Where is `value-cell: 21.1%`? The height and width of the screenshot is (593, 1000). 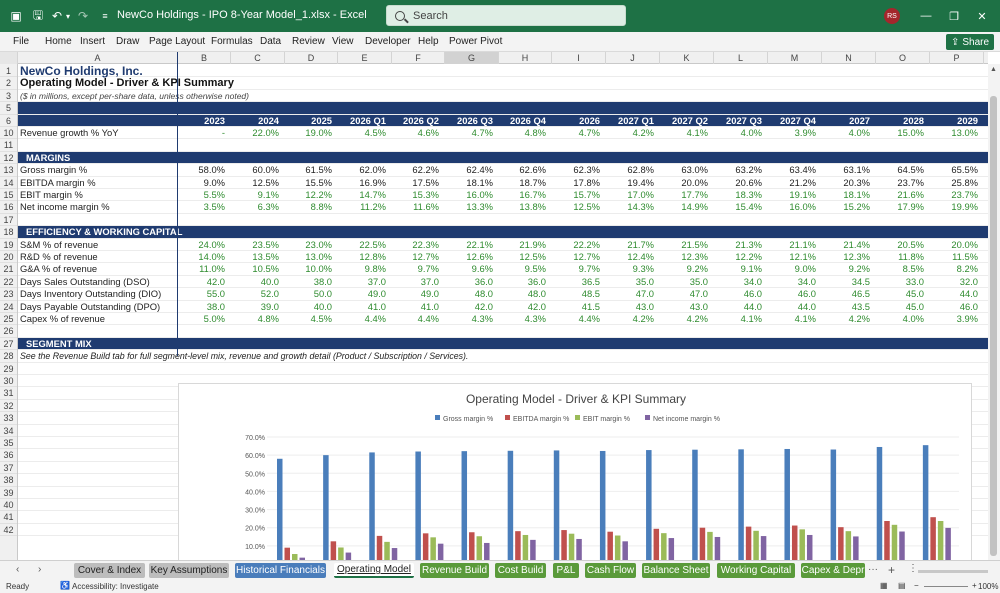
value-cell: 21.1% is located at coordinates (802, 244).